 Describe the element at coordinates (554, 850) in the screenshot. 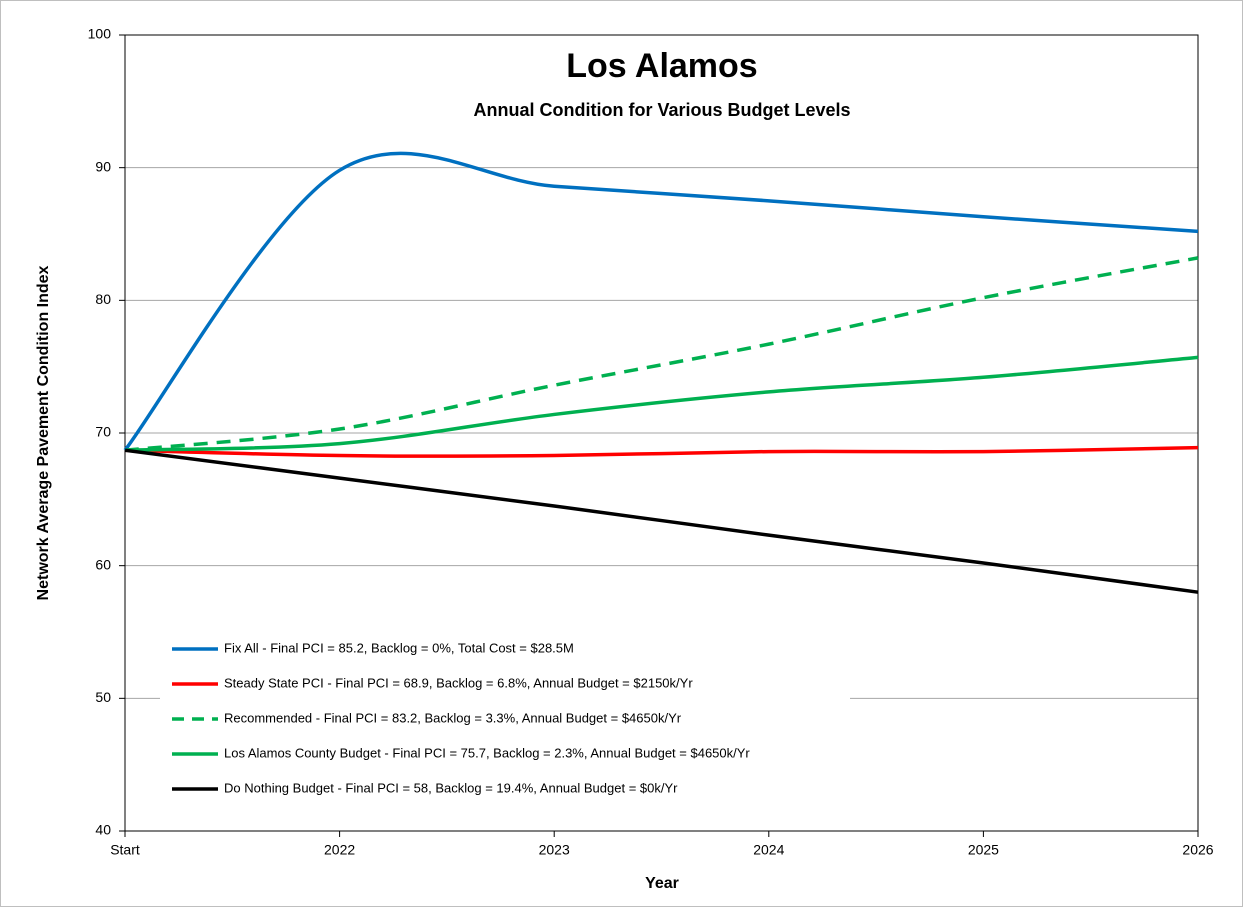

I see `x-tick-label: 2023` at that location.